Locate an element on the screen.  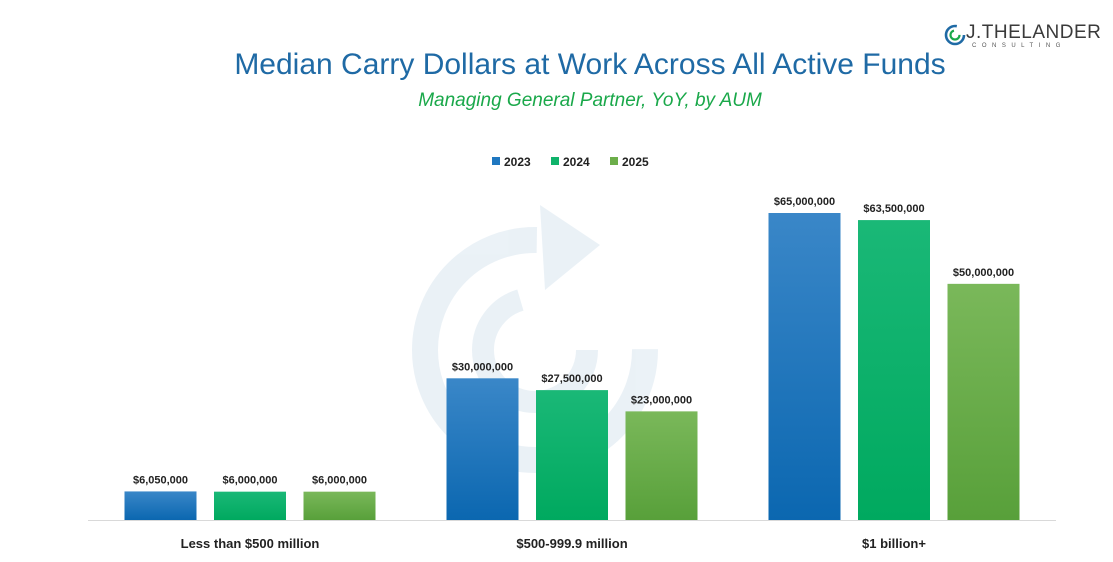
legend: 2023 2024 2025 is located at coordinates (570, 162).